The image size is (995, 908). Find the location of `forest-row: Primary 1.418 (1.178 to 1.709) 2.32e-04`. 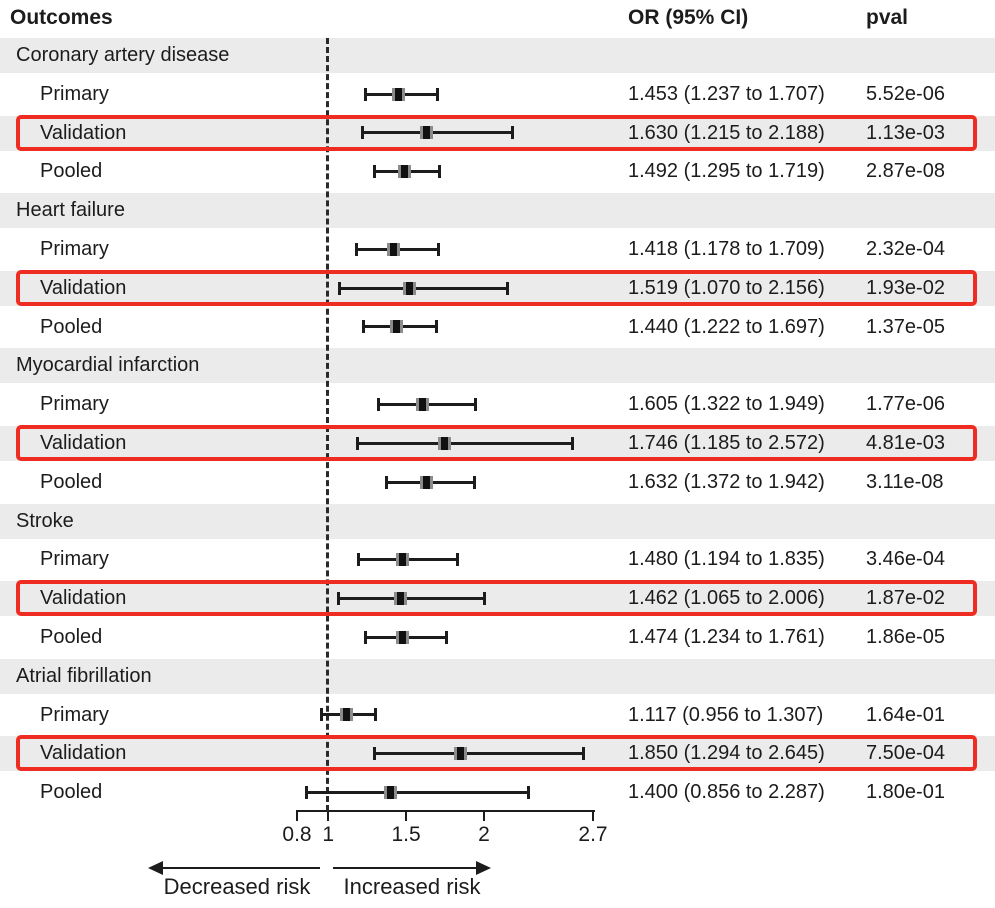

forest-row: Primary 1.418 (1.178 to 1.709) 2.32e-04 is located at coordinates (497, 249).